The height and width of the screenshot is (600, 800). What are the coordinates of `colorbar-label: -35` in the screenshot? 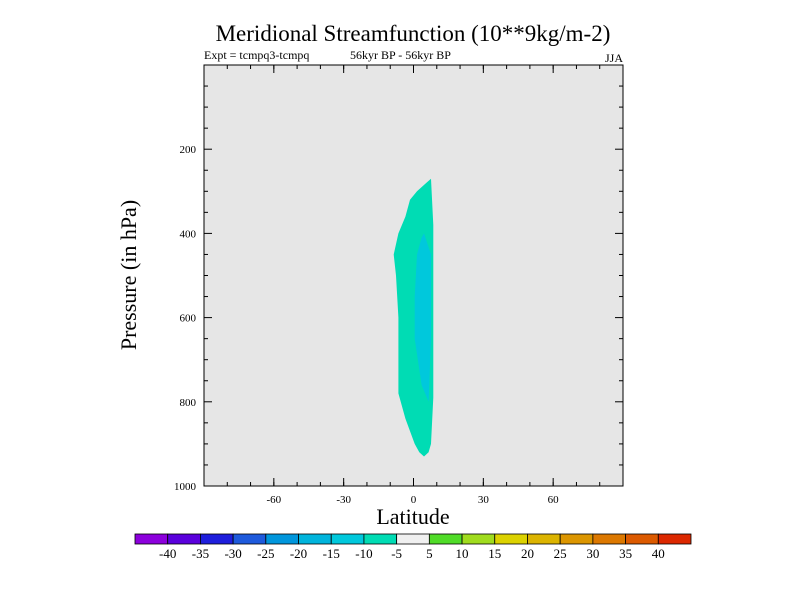 It's located at (200, 553).